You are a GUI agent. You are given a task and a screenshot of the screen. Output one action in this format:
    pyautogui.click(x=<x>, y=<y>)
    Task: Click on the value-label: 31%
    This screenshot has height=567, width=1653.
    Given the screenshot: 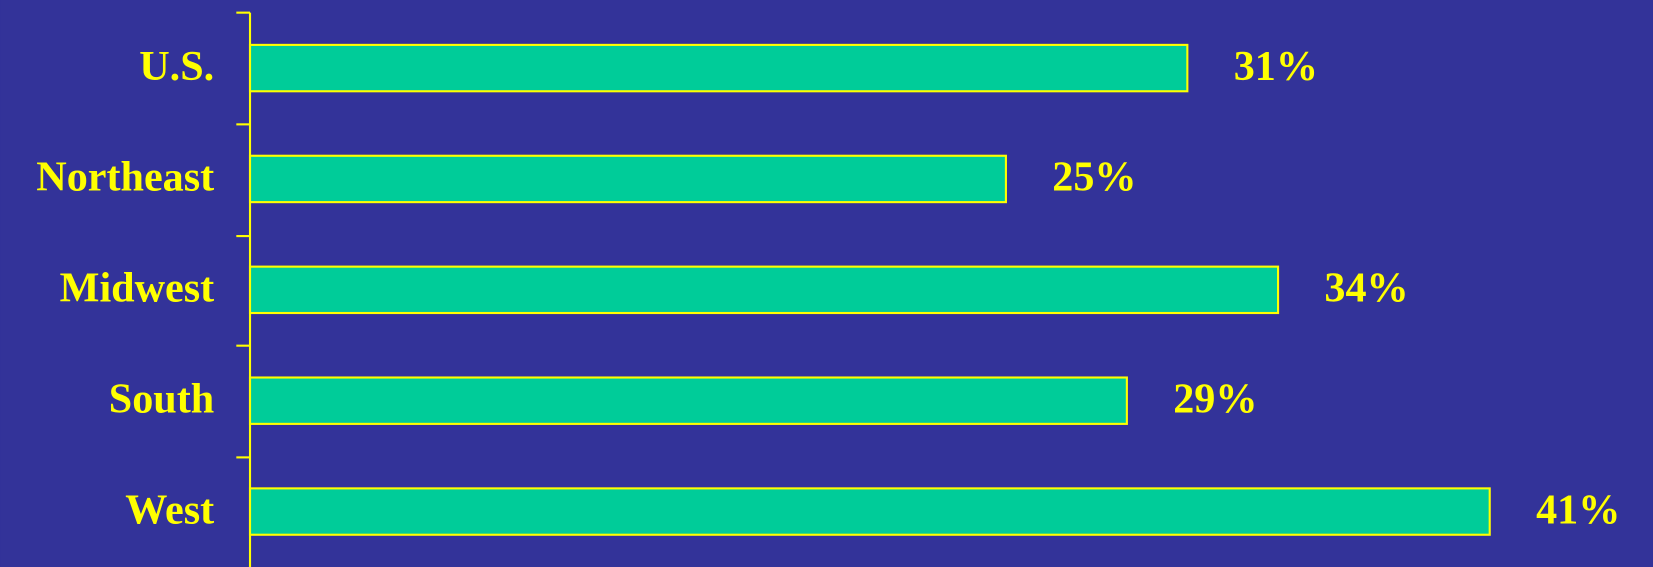 What is the action you would take?
    pyautogui.click(x=1276, y=66)
    